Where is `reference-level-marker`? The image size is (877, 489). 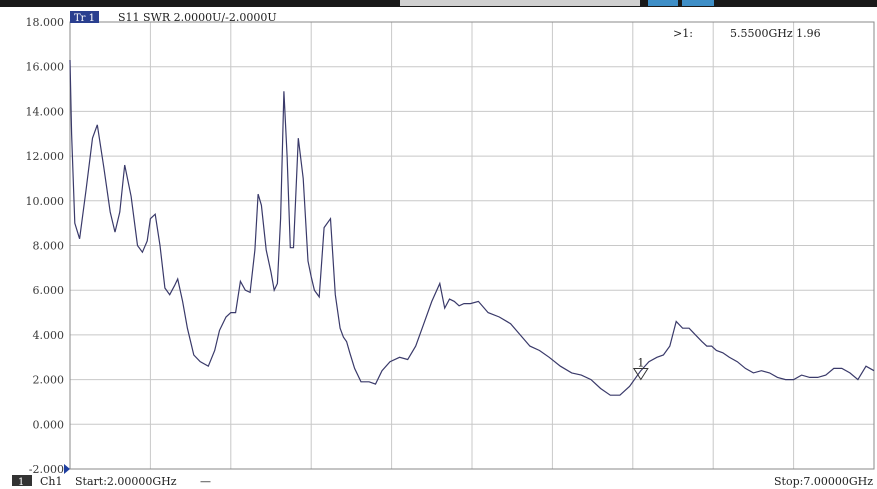
reference-level-marker is located at coordinates (67, 469).